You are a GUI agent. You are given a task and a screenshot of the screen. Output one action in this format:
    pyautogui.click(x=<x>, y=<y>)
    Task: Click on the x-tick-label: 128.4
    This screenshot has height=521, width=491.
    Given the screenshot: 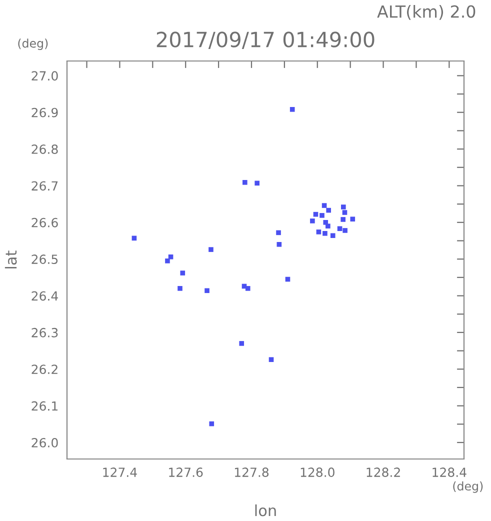 What is the action you would take?
    pyautogui.click(x=449, y=473)
    